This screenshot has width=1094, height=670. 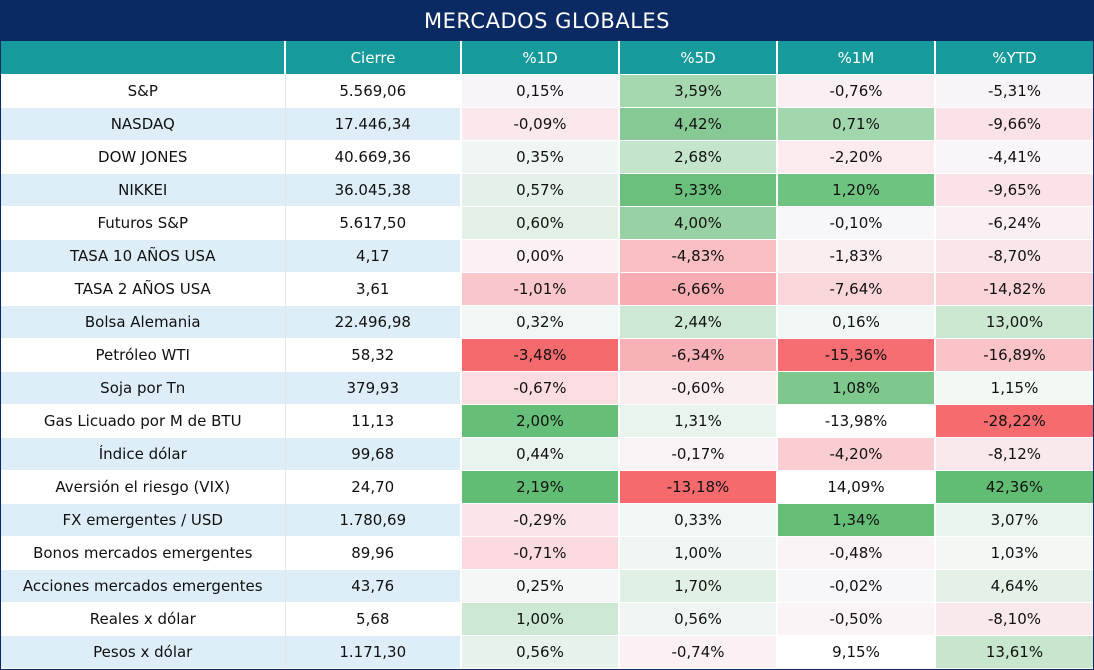 What do you see at coordinates (373, 487) in the screenshot?
I see `close-value: 24,70` at bounding box center [373, 487].